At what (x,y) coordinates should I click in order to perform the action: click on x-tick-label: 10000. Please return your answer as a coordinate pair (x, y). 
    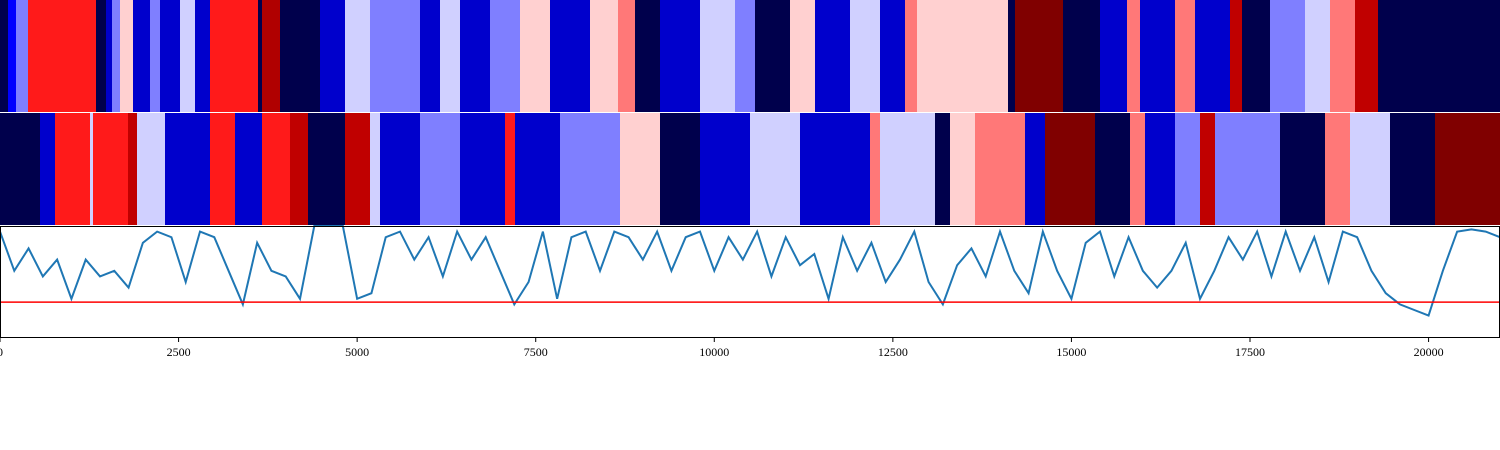
    Looking at the image, I should click on (714, 352).